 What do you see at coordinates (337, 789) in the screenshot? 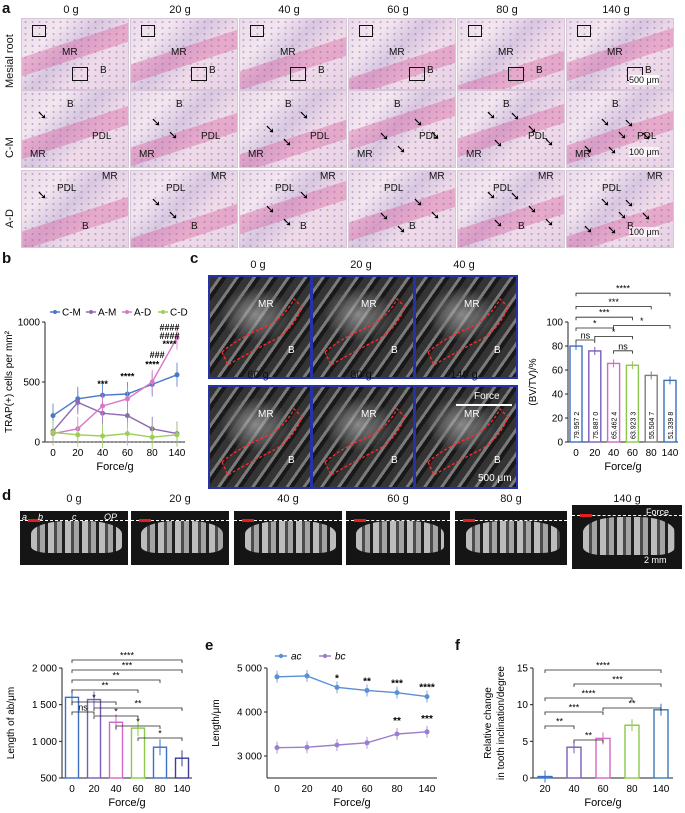
I see `x-tick-label: 40` at bounding box center [337, 789].